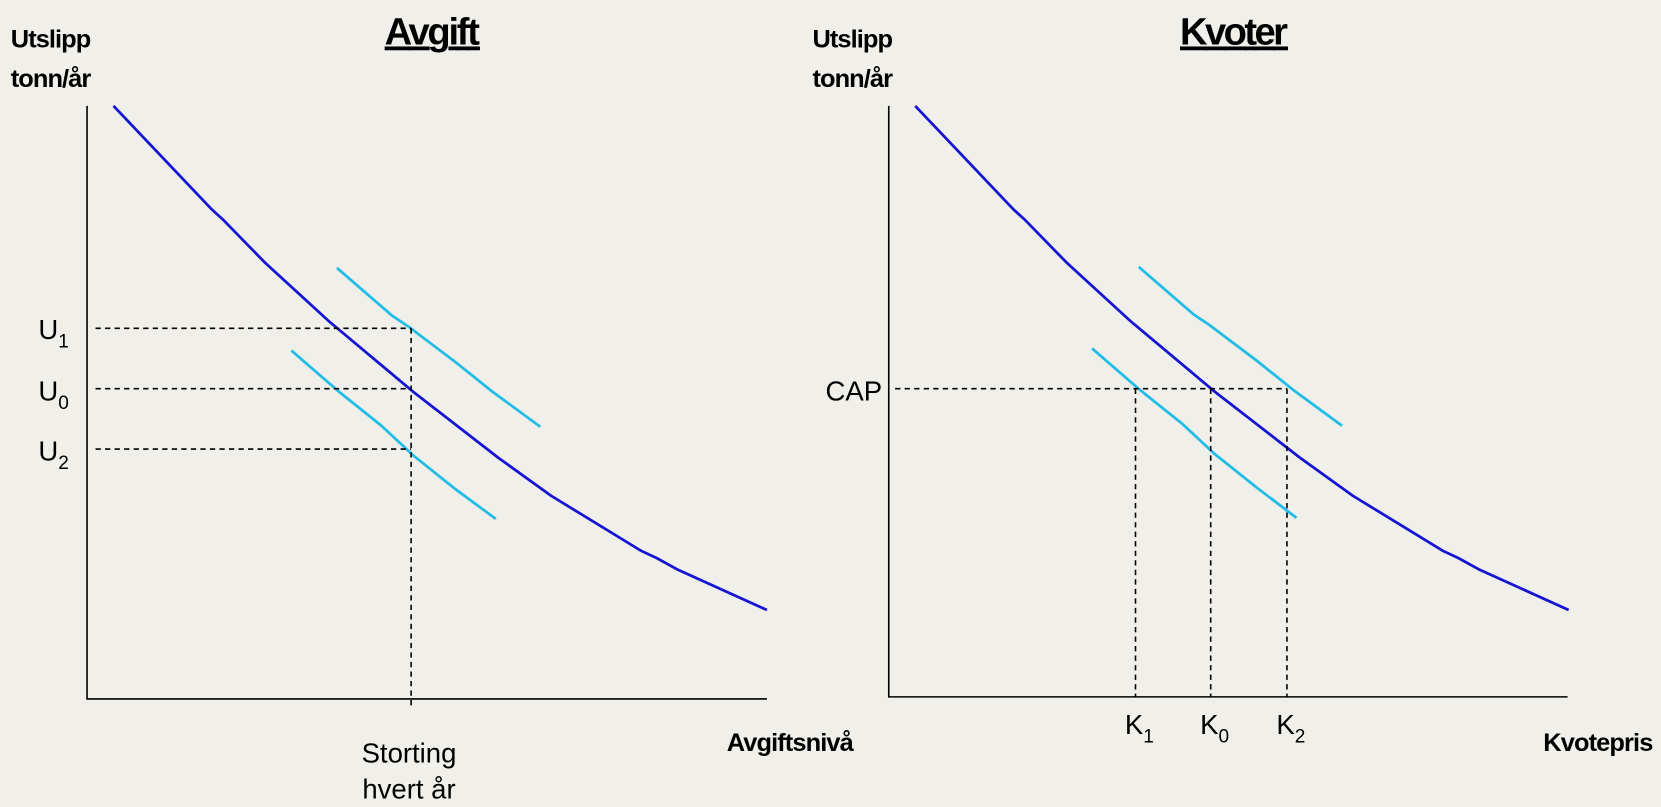 The image size is (1661, 807). What do you see at coordinates (791, 743) in the screenshot?
I see `x-label: Avgiftsnivå` at bounding box center [791, 743].